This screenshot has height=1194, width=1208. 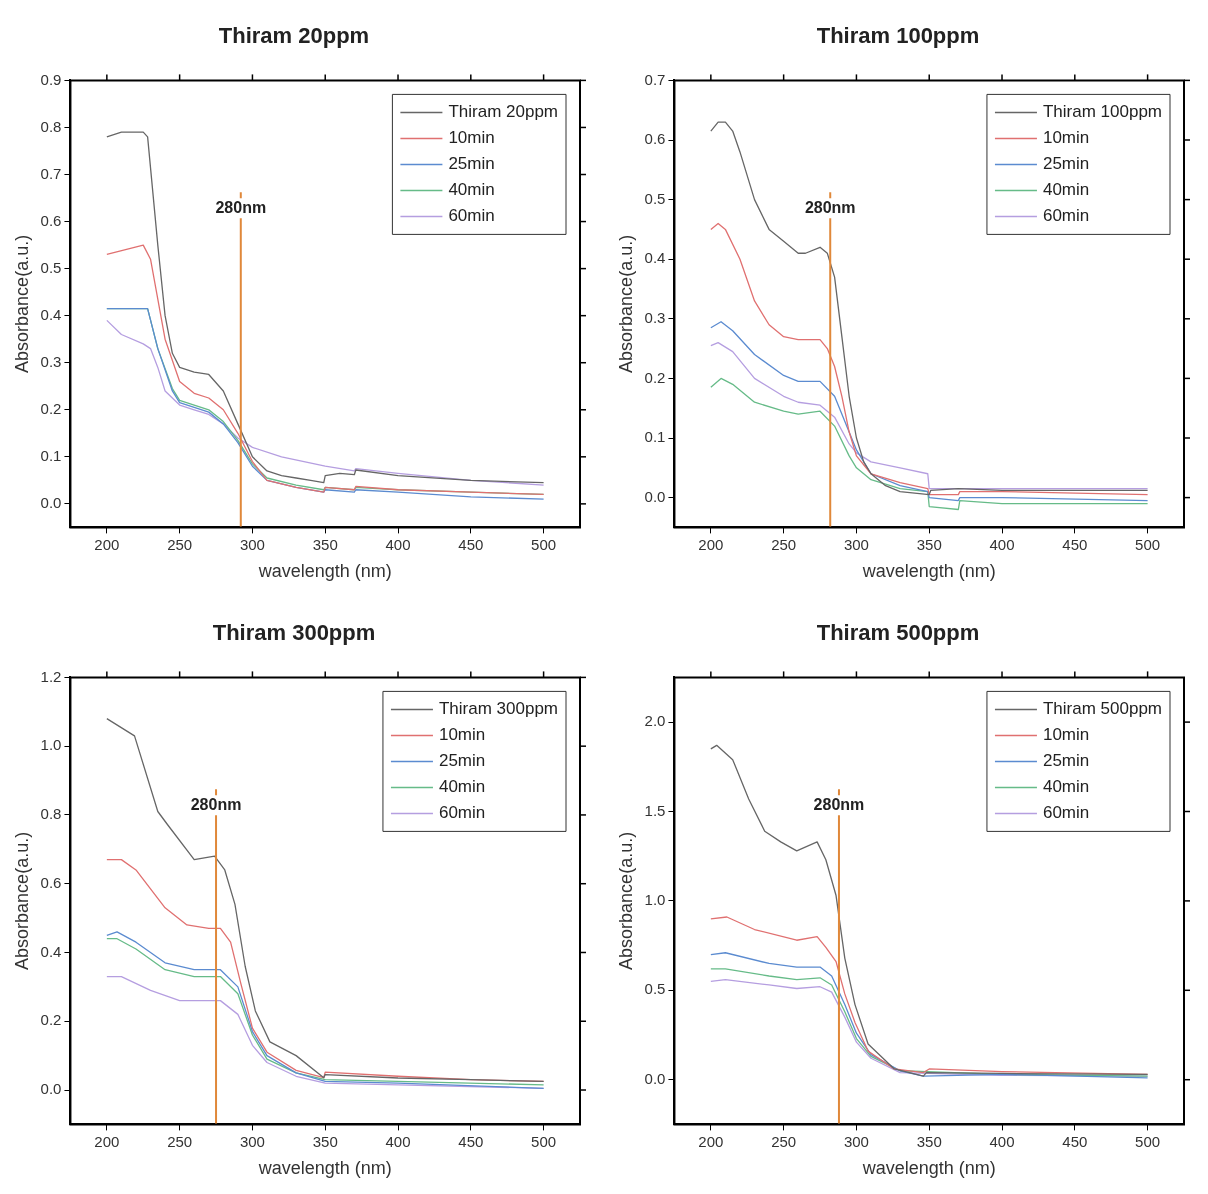 I want to click on legend-label: Thiram 500ppm, so click(x=1102, y=709).